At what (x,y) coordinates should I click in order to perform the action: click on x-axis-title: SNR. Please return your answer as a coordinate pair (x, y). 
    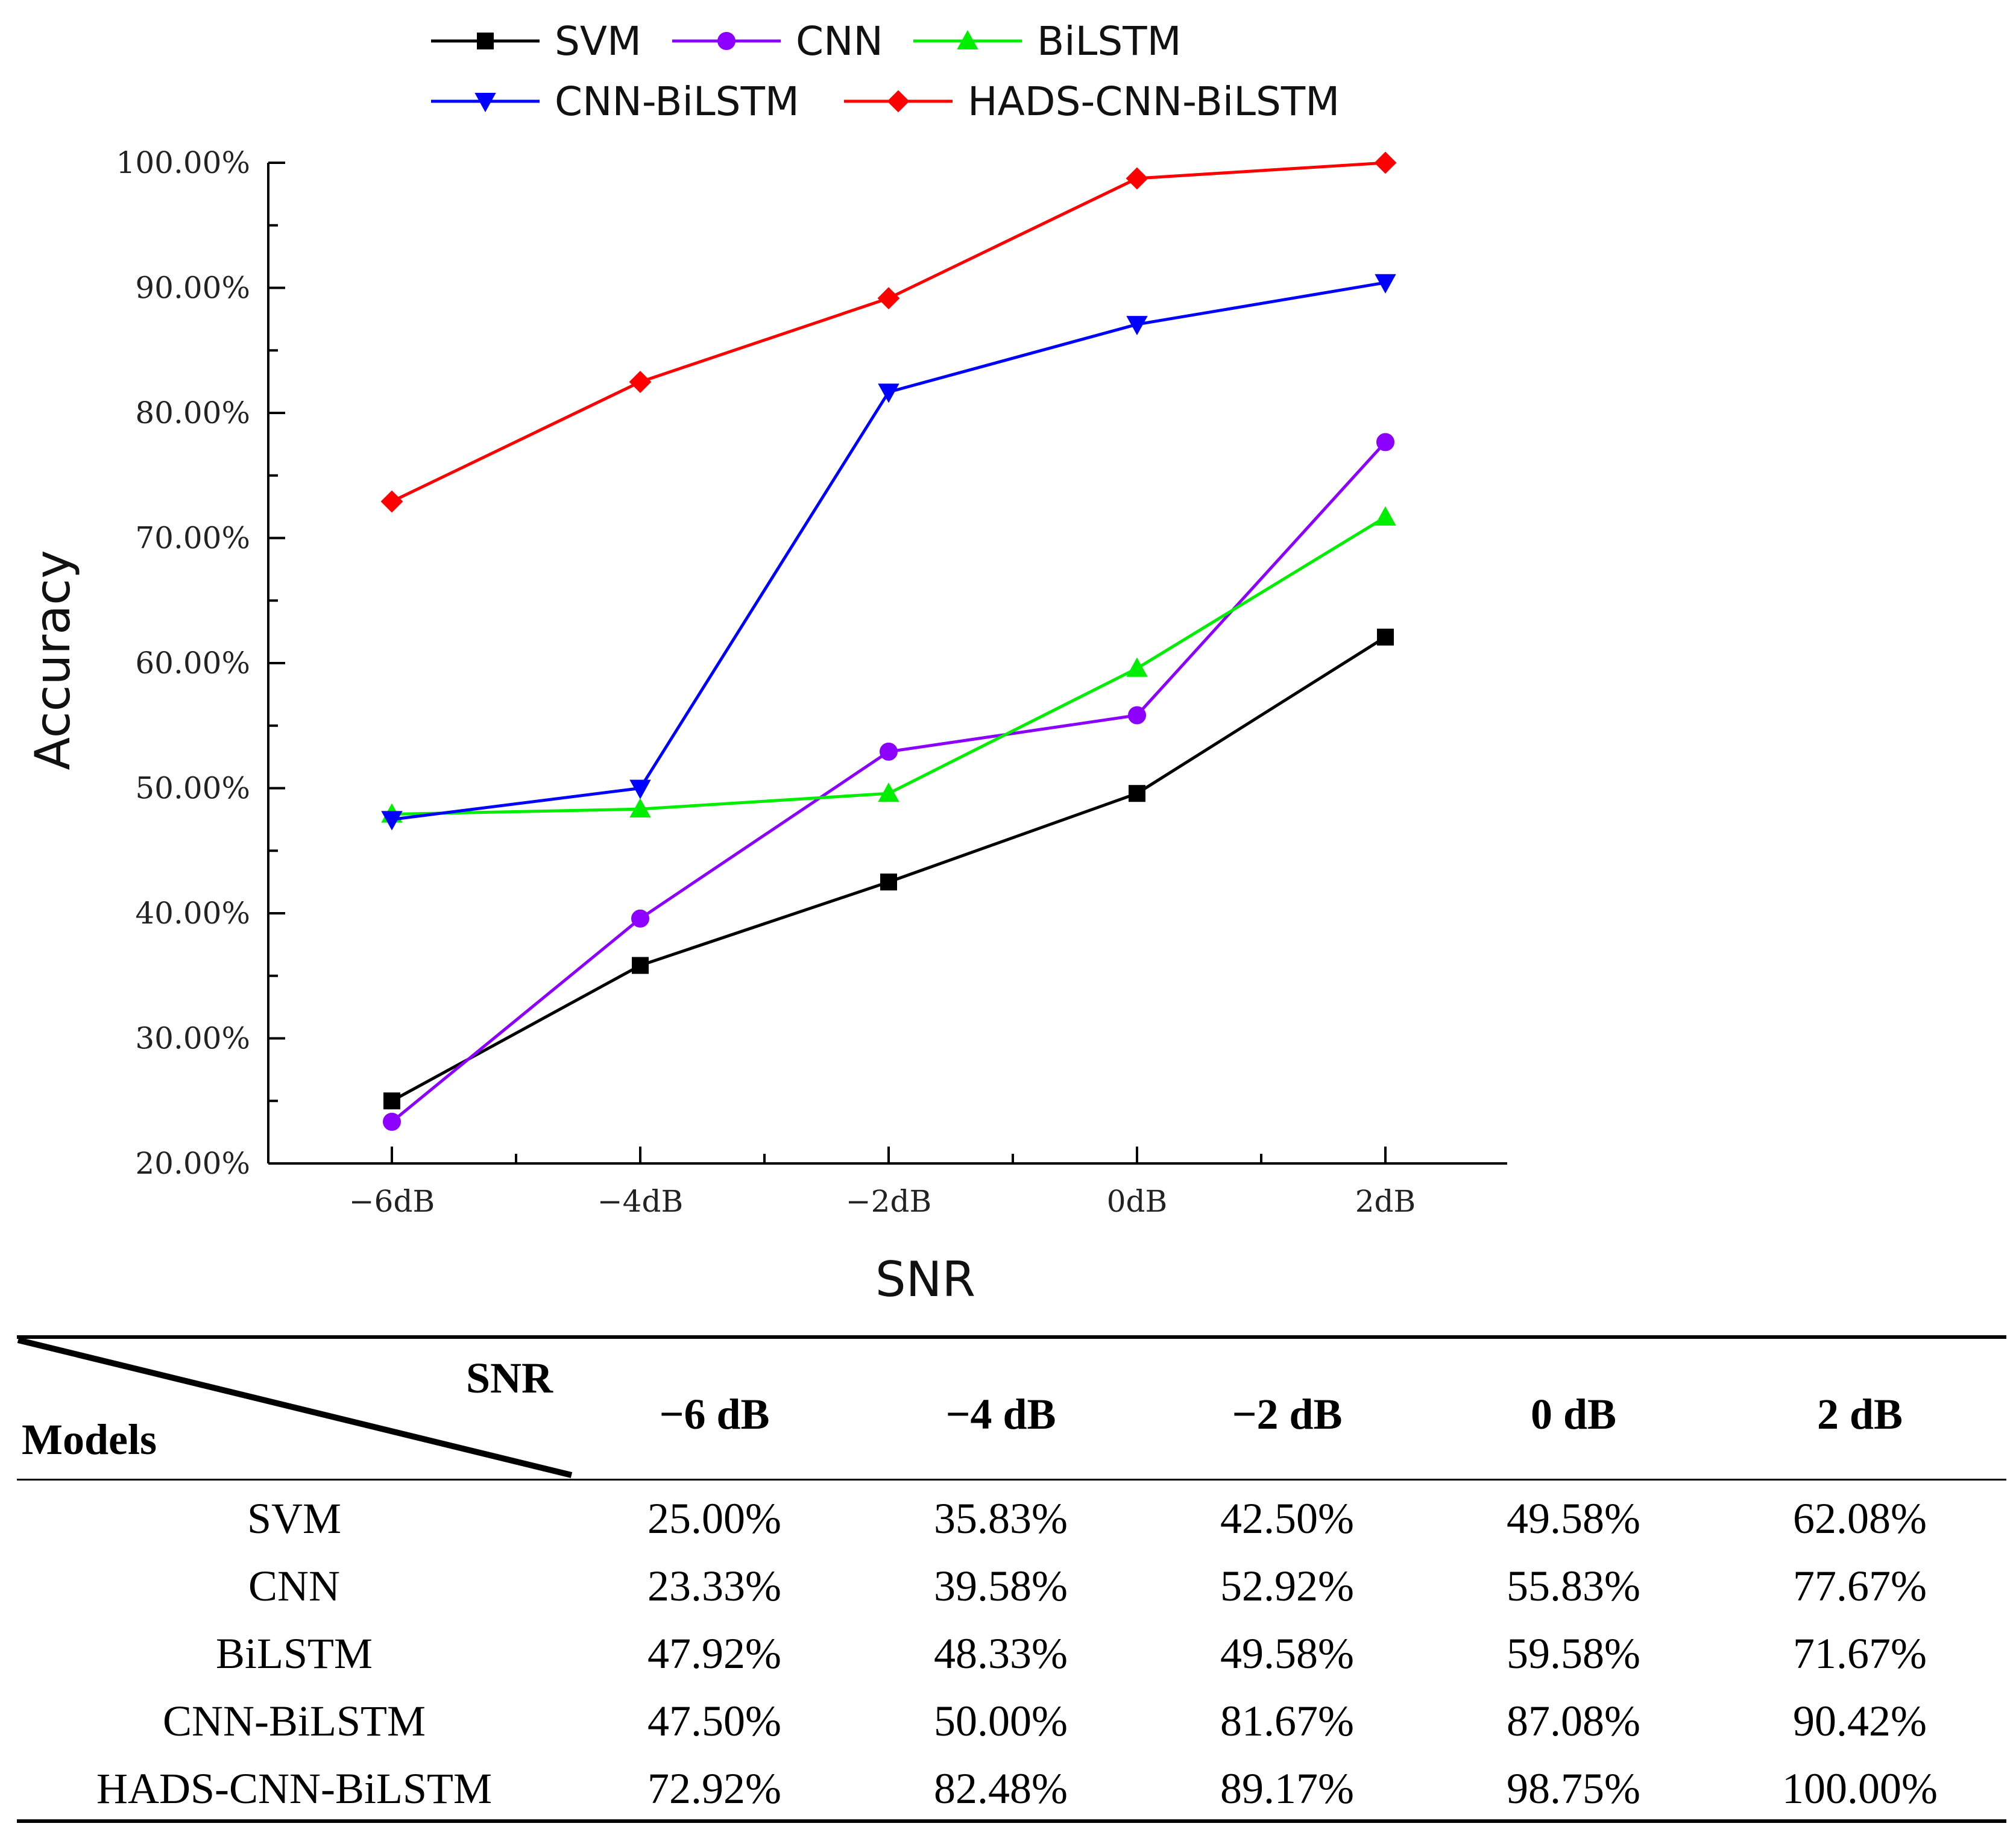
    Looking at the image, I should click on (925, 1279).